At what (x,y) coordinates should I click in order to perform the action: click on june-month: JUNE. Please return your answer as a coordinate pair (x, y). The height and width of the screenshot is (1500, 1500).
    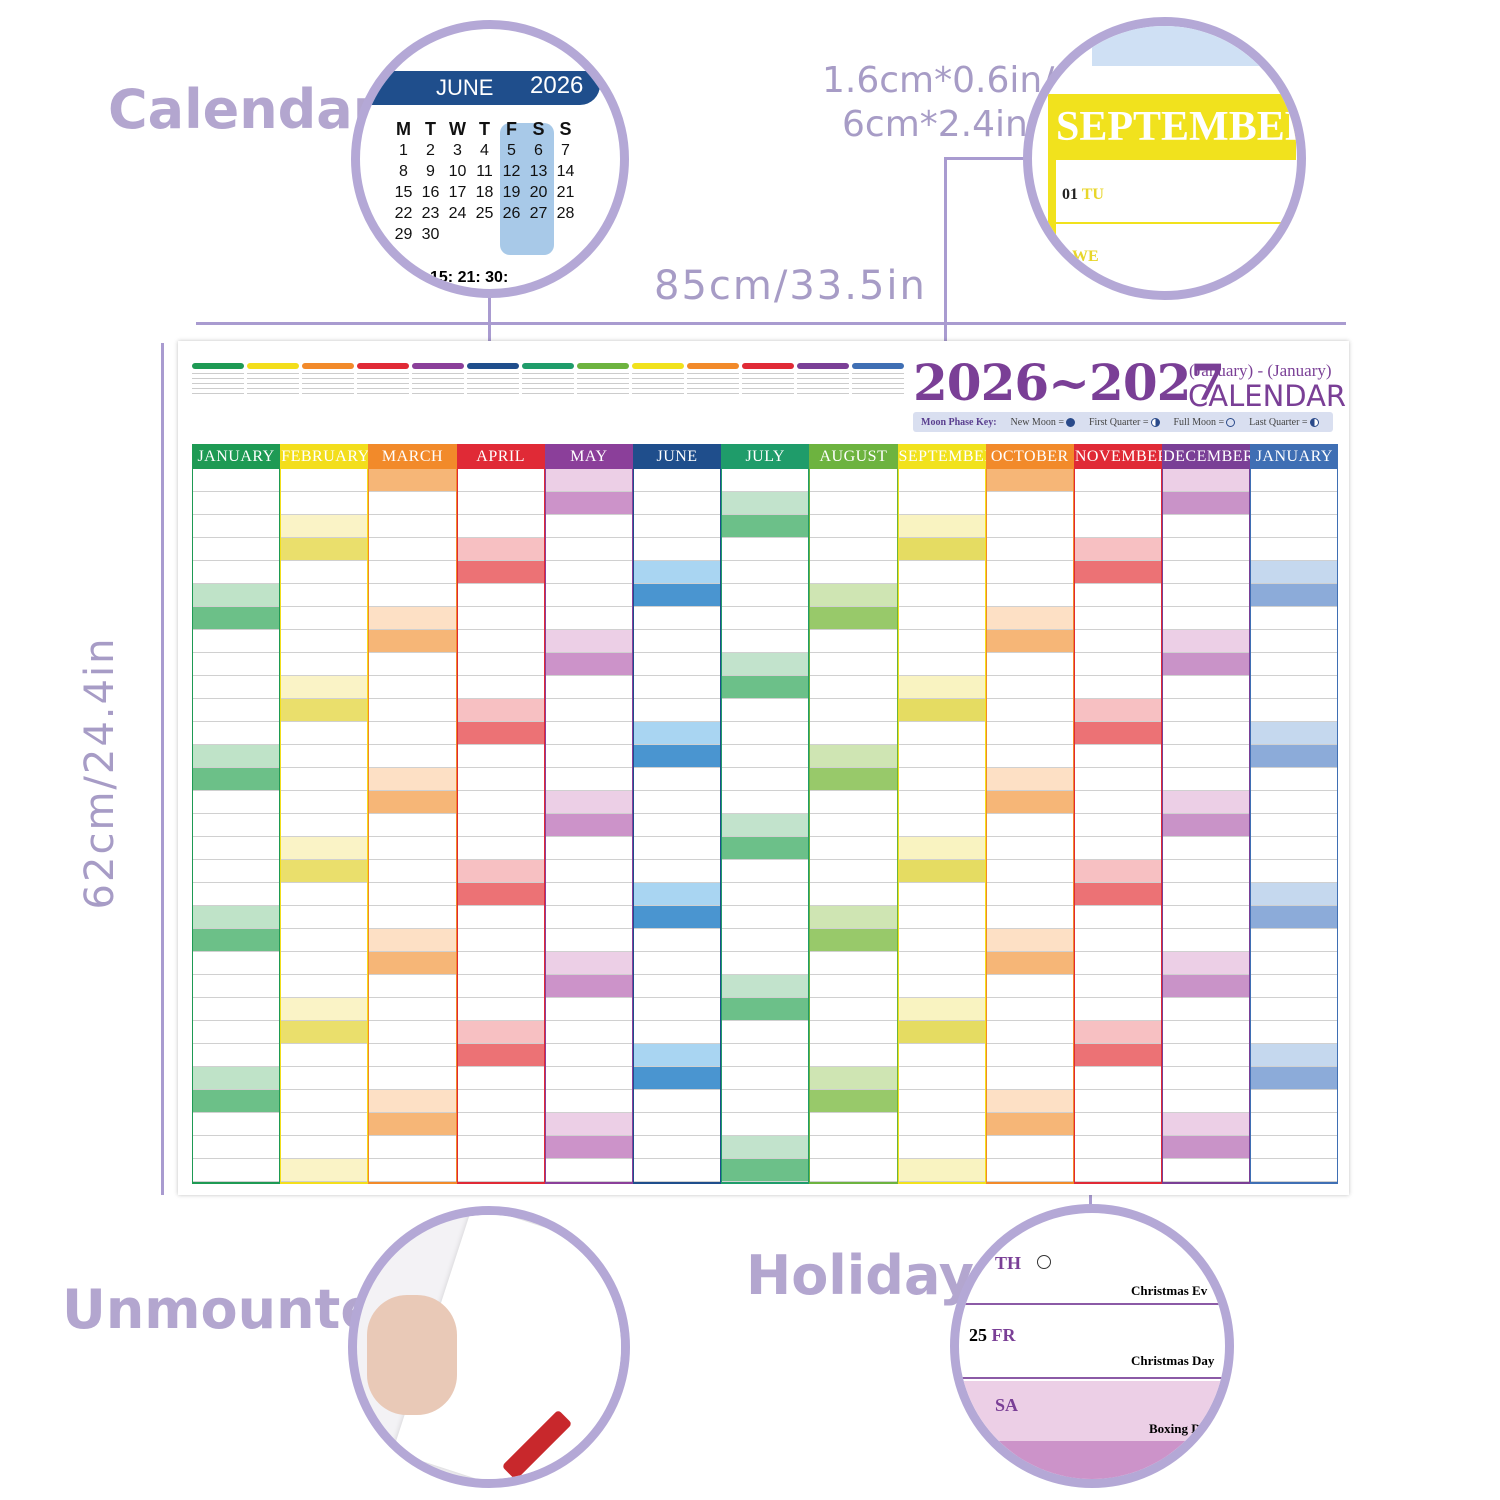
    Looking at the image, I should click on (465, 87).